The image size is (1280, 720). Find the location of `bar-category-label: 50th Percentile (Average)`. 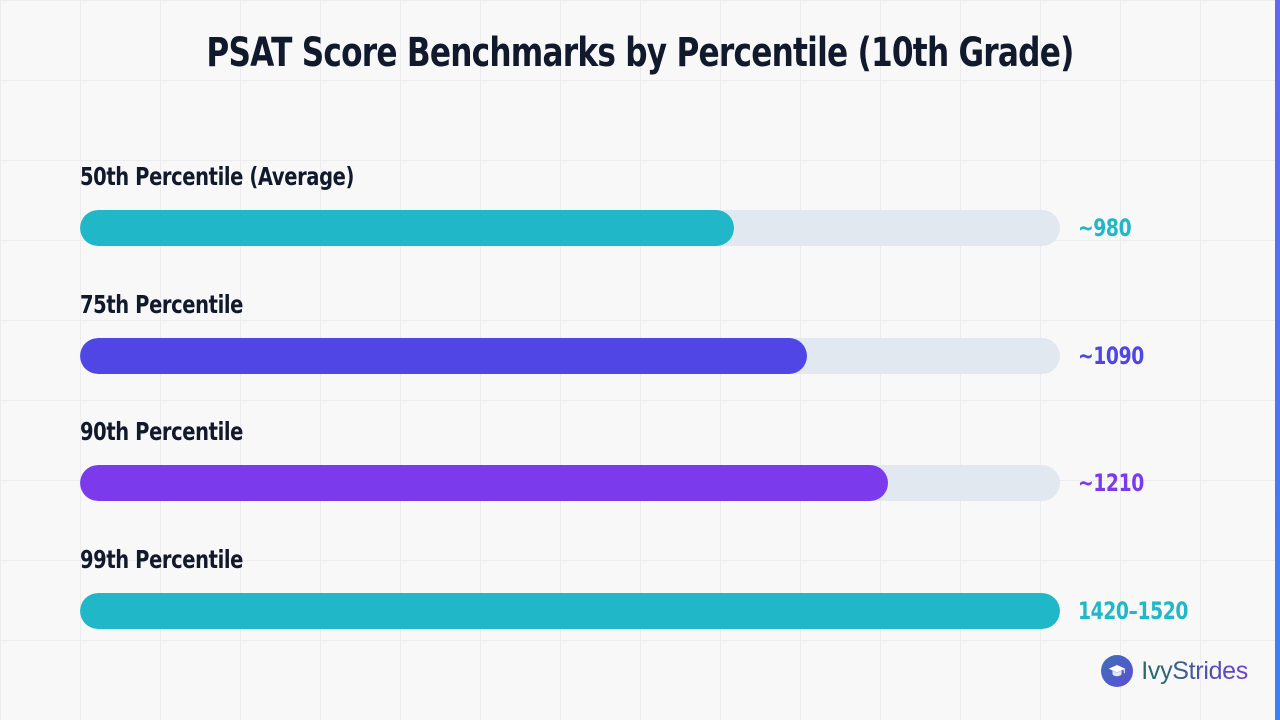

bar-category-label: 50th Percentile (Average) is located at coordinates (217, 176).